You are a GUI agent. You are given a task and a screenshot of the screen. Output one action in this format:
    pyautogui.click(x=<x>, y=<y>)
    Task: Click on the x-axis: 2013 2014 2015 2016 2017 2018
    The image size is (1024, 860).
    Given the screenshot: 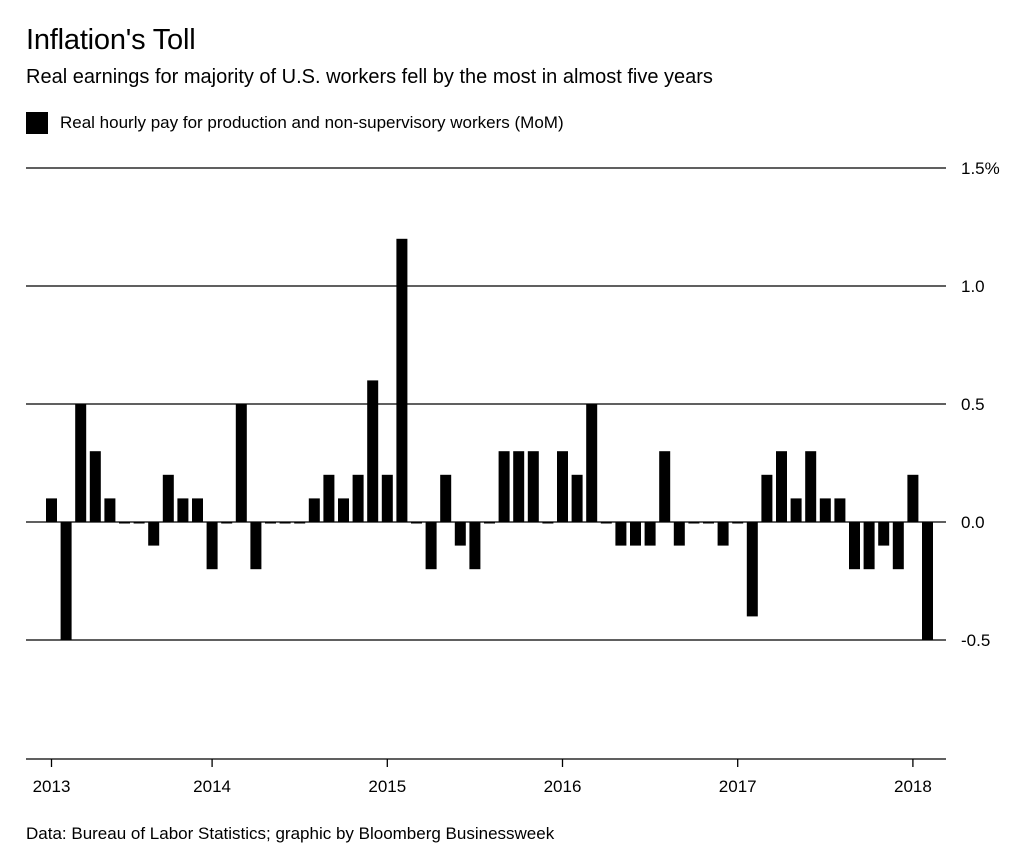 What is the action you would take?
    pyautogui.click(x=486, y=777)
    